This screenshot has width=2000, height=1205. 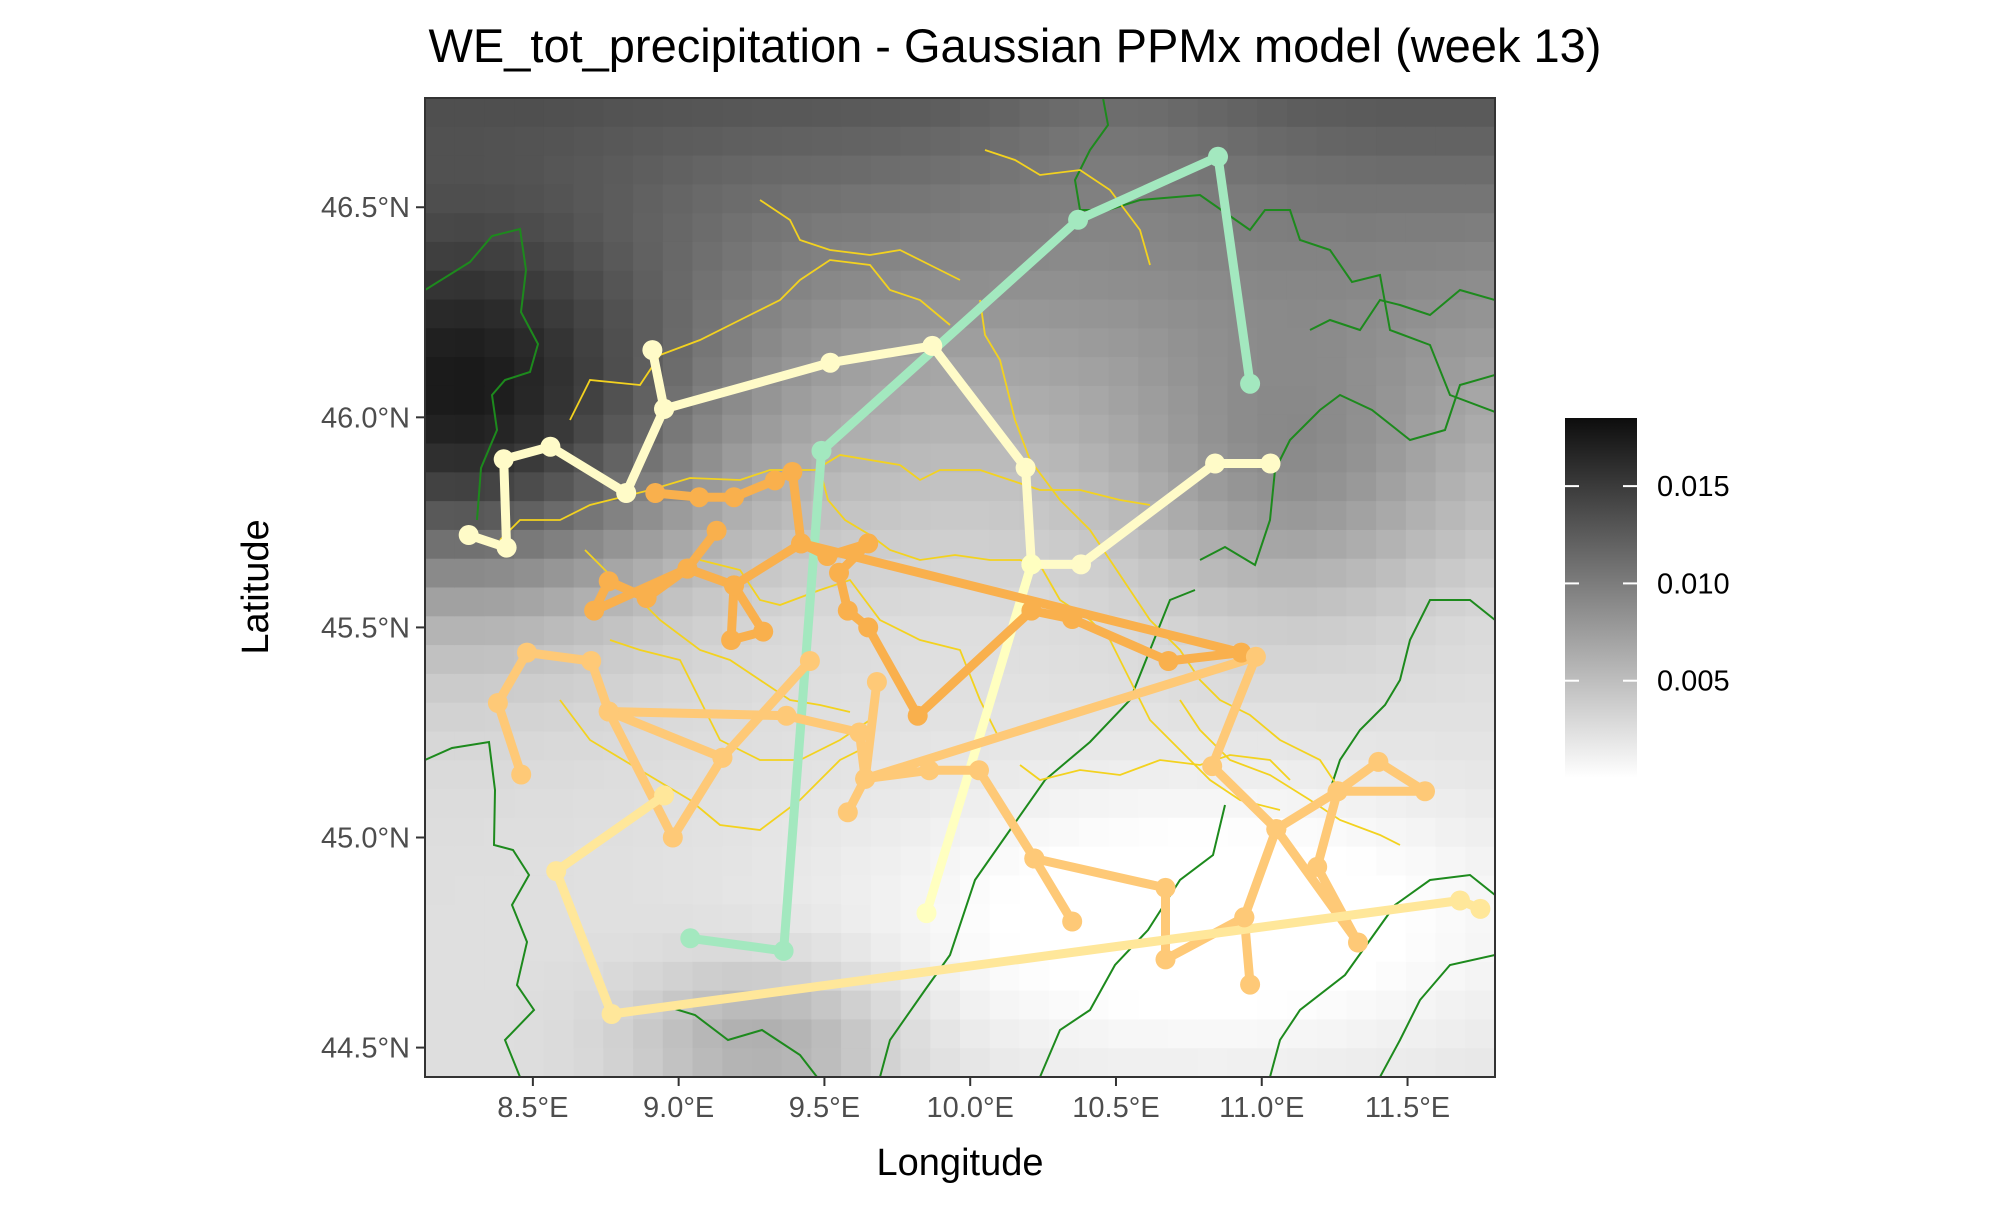 I want to click on province-border, so click(x=700, y=497).